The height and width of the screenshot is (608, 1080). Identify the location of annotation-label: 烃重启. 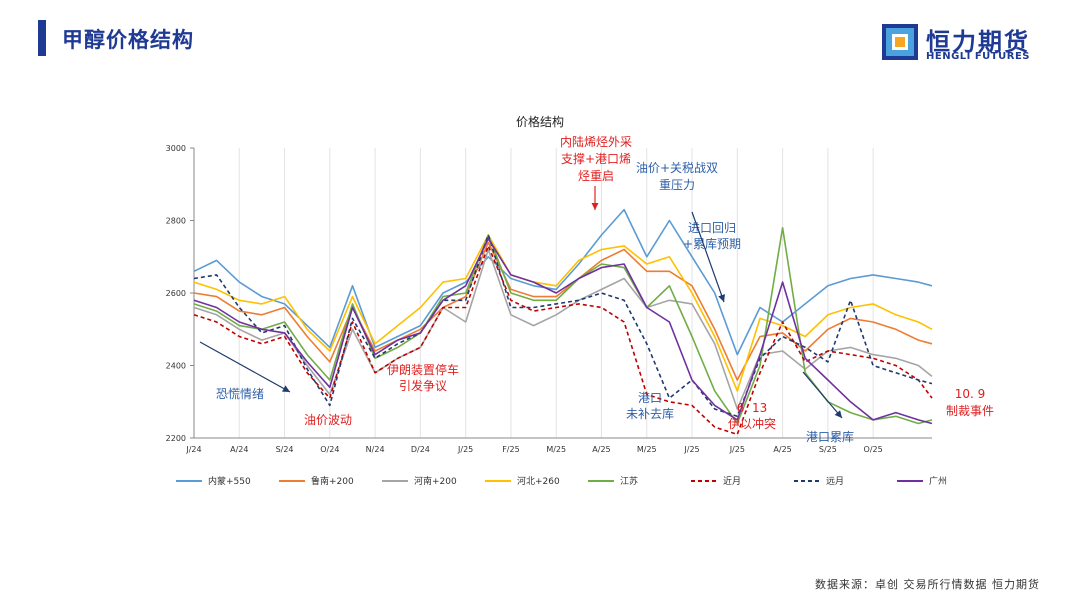
(596, 176).